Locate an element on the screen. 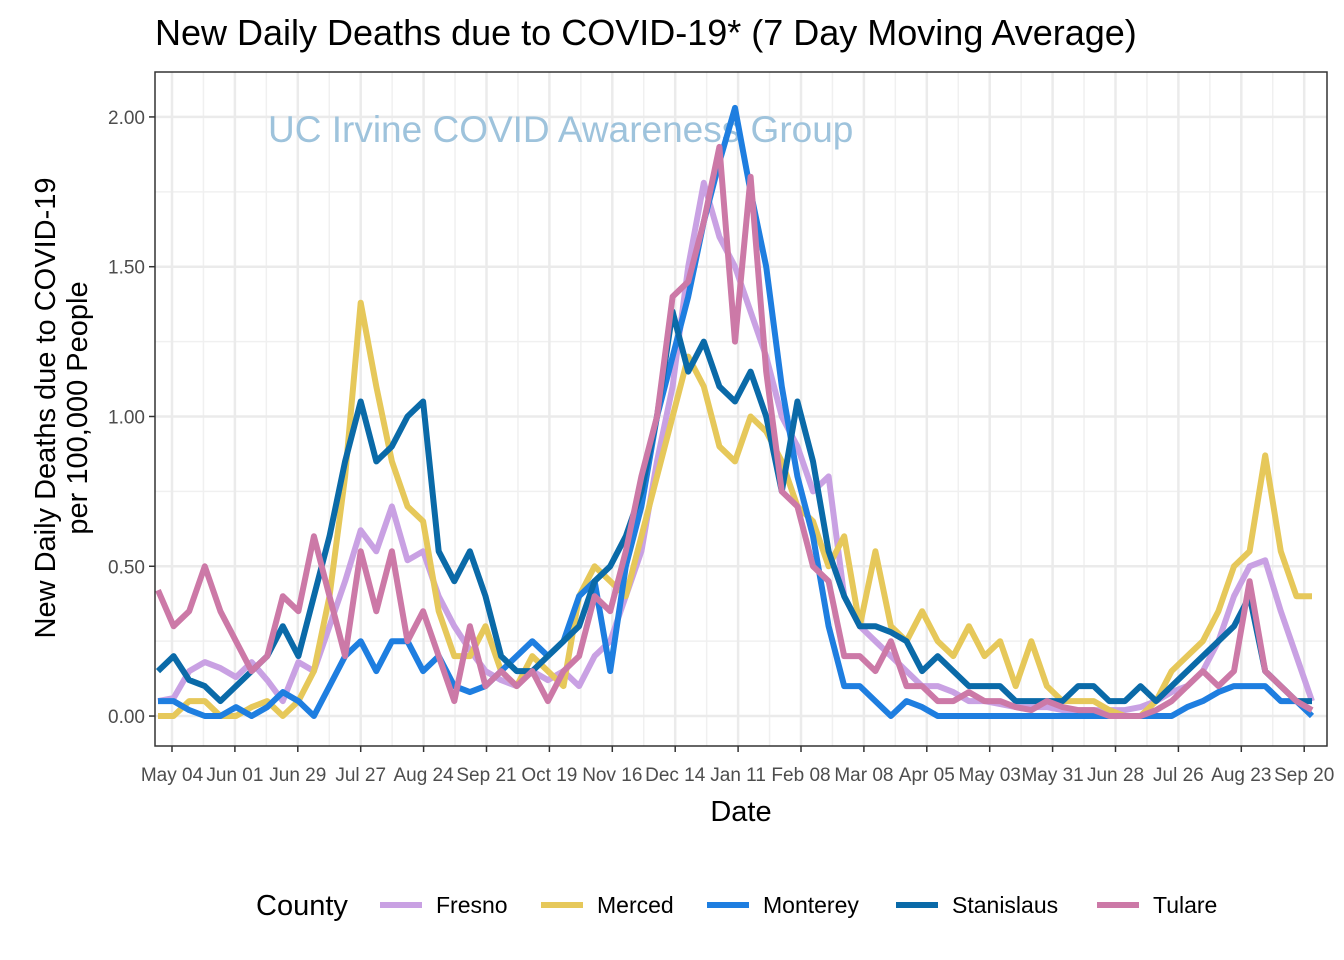 The height and width of the screenshot is (960, 1344). legend-item-stanislaus: Stanislaus is located at coordinates (977, 905).